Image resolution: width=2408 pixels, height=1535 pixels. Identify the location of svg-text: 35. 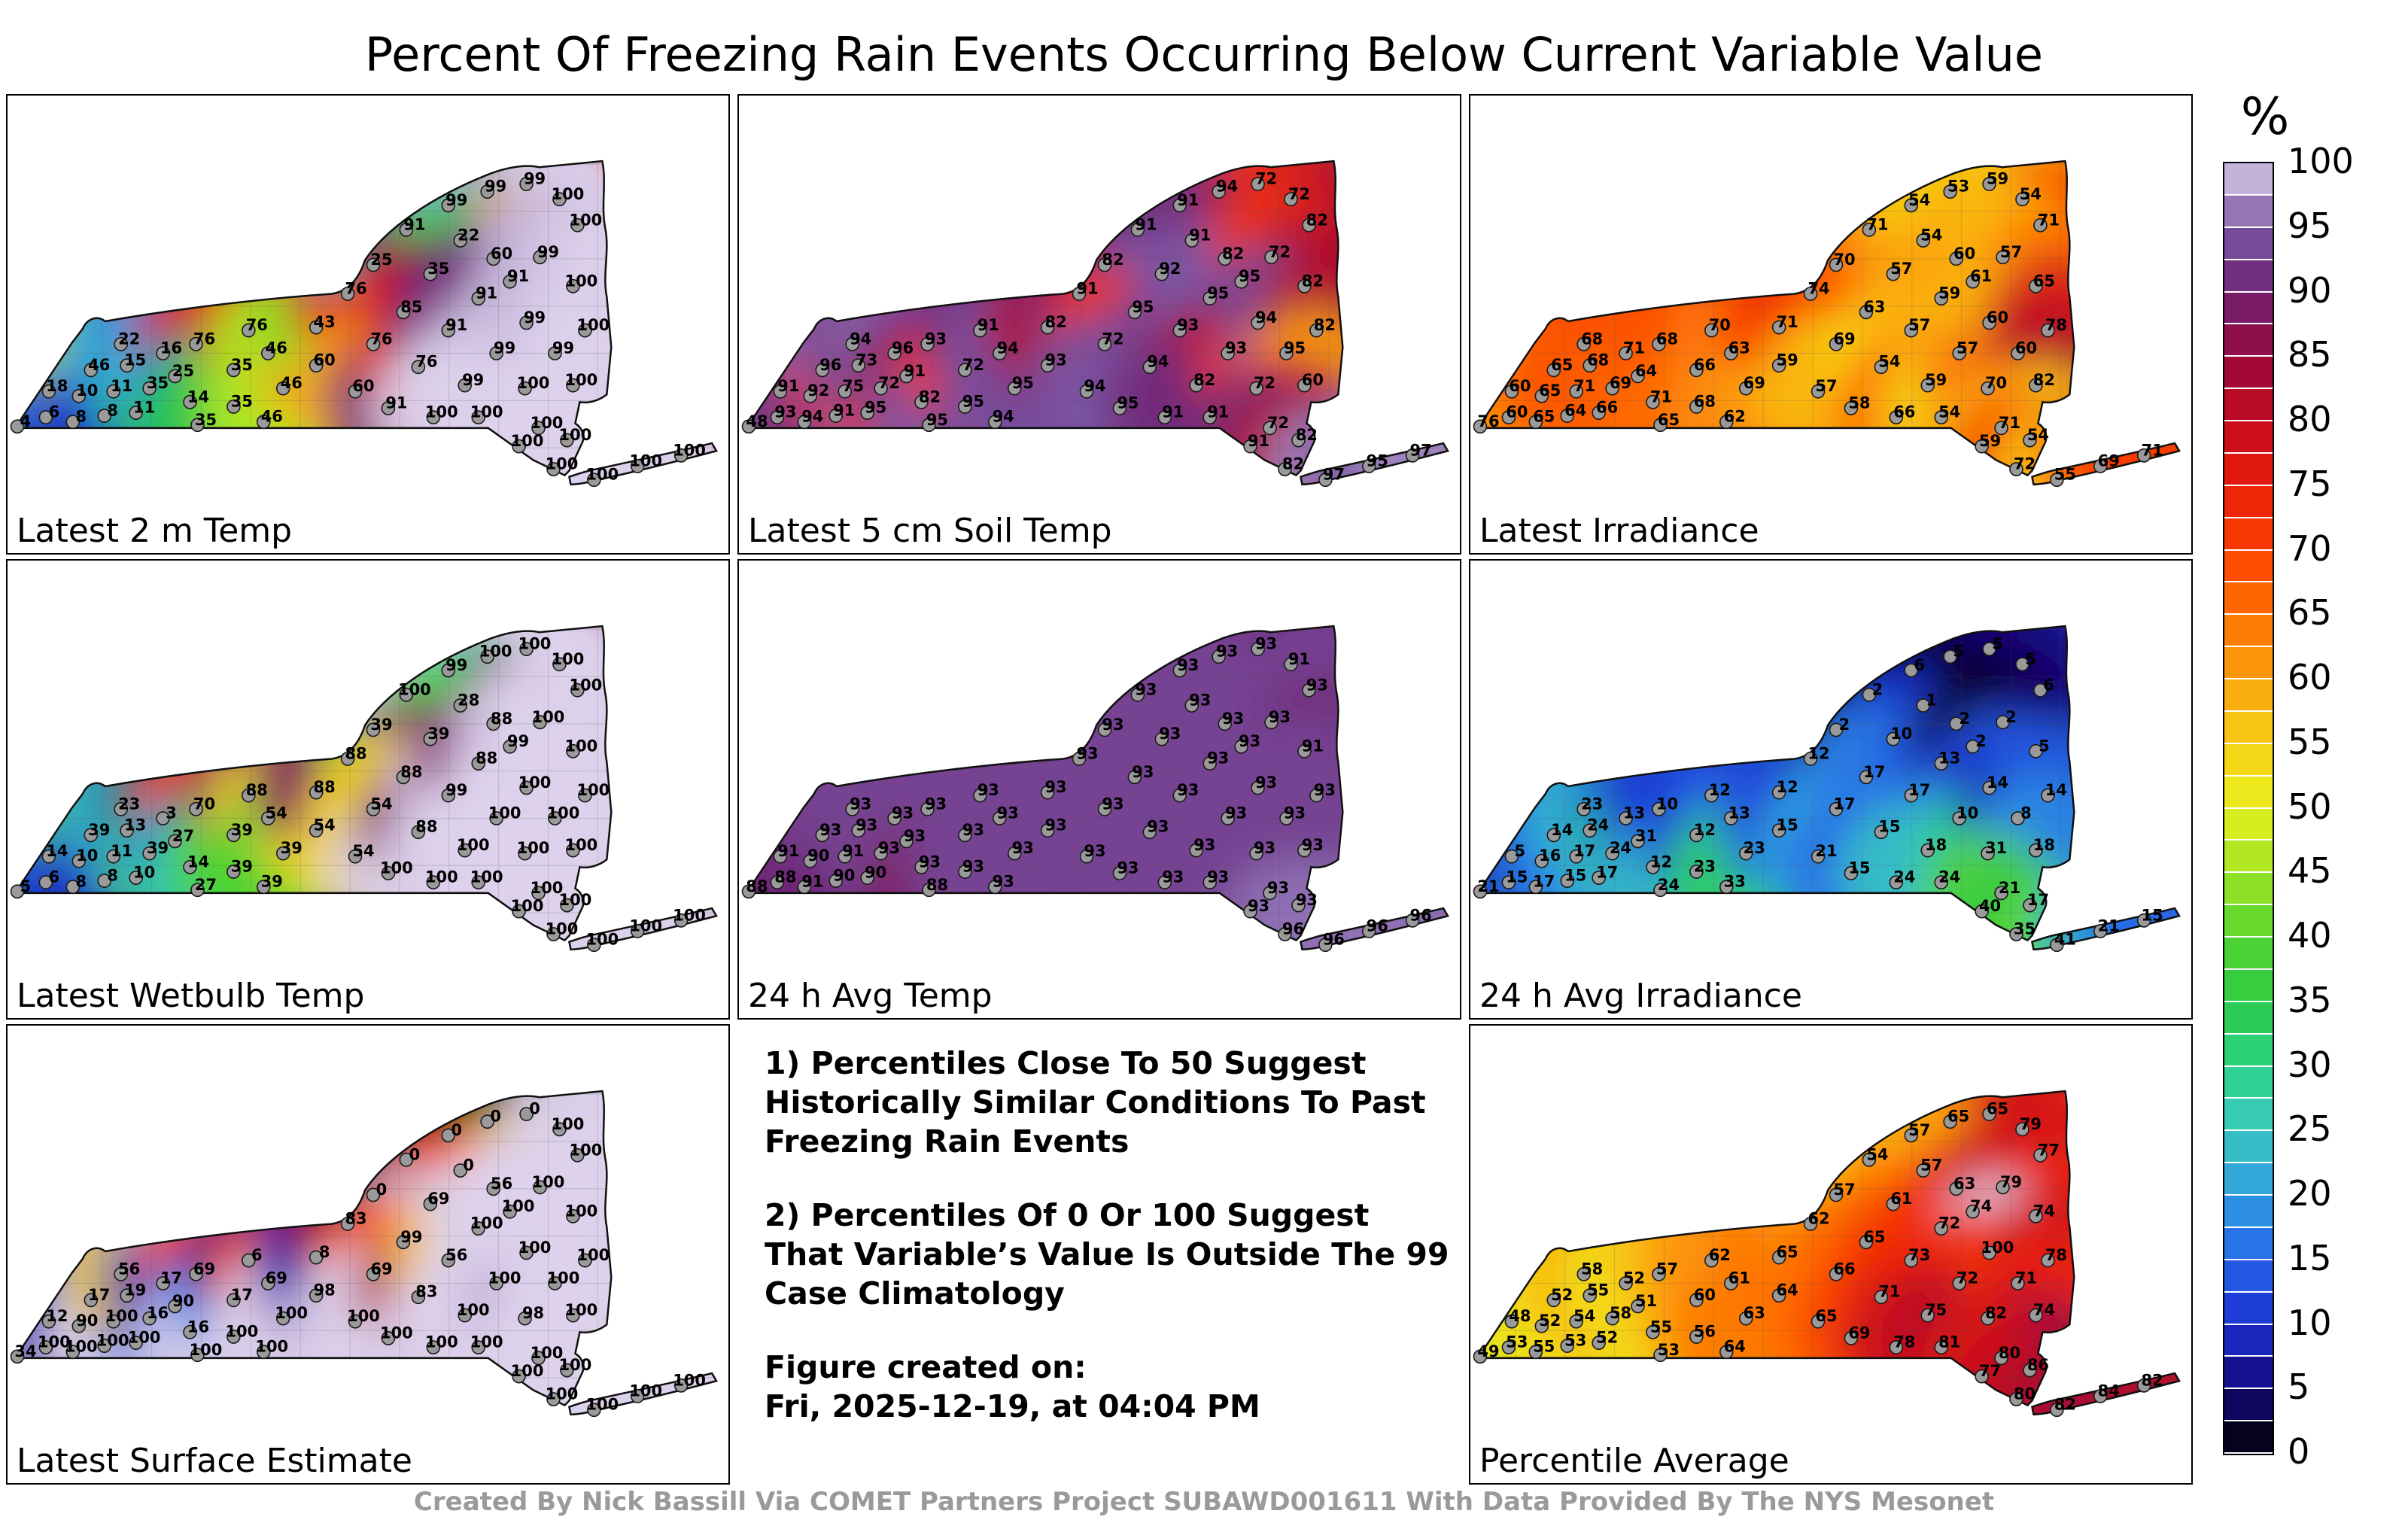
(438, 268).